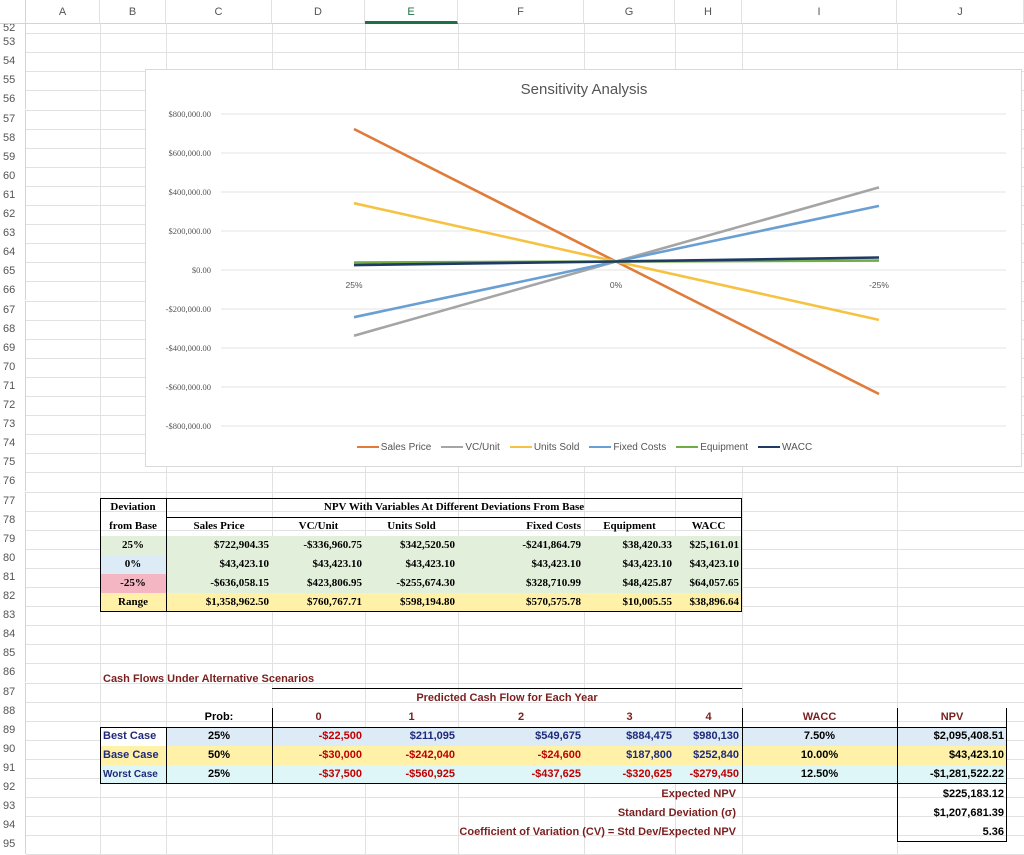  I want to click on npv-col-header: WACC, so click(708, 526).